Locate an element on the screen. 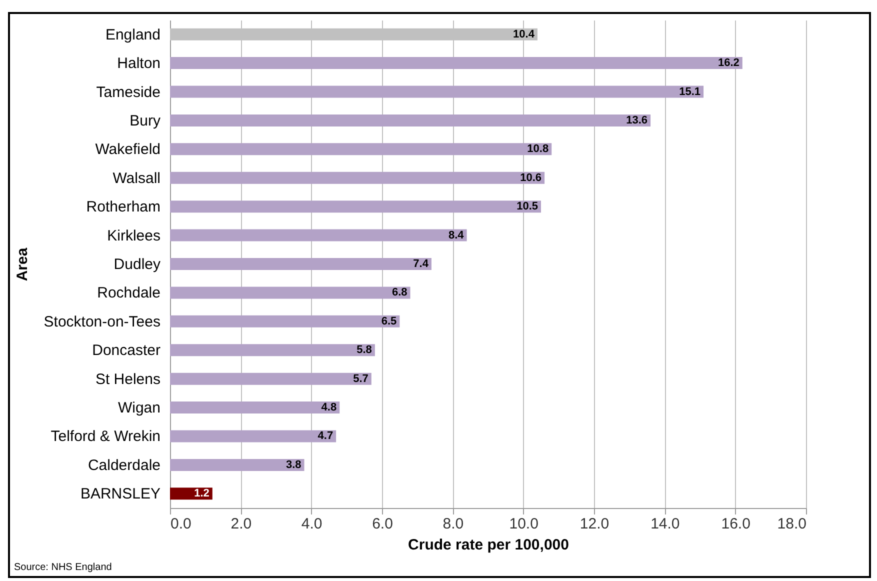  x-tick-label: 4.0 is located at coordinates (311, 524).